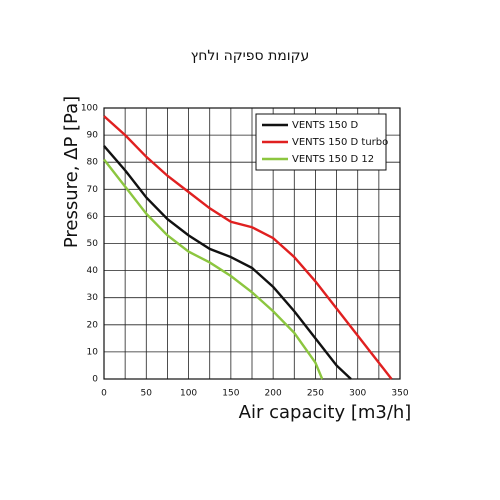  I want to click on x-axis-label: Air capacity [m3/h], so click(325, 412).